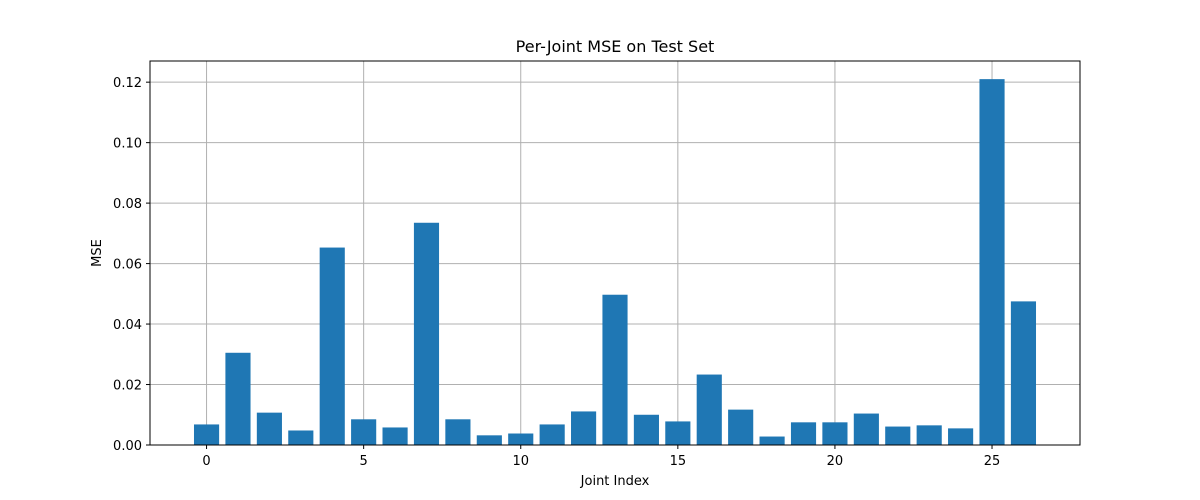  What do you see at coordinates (97, 253) in the screenshot?
I see `y-axis-title: MSE` at bounding box center [97, 253].